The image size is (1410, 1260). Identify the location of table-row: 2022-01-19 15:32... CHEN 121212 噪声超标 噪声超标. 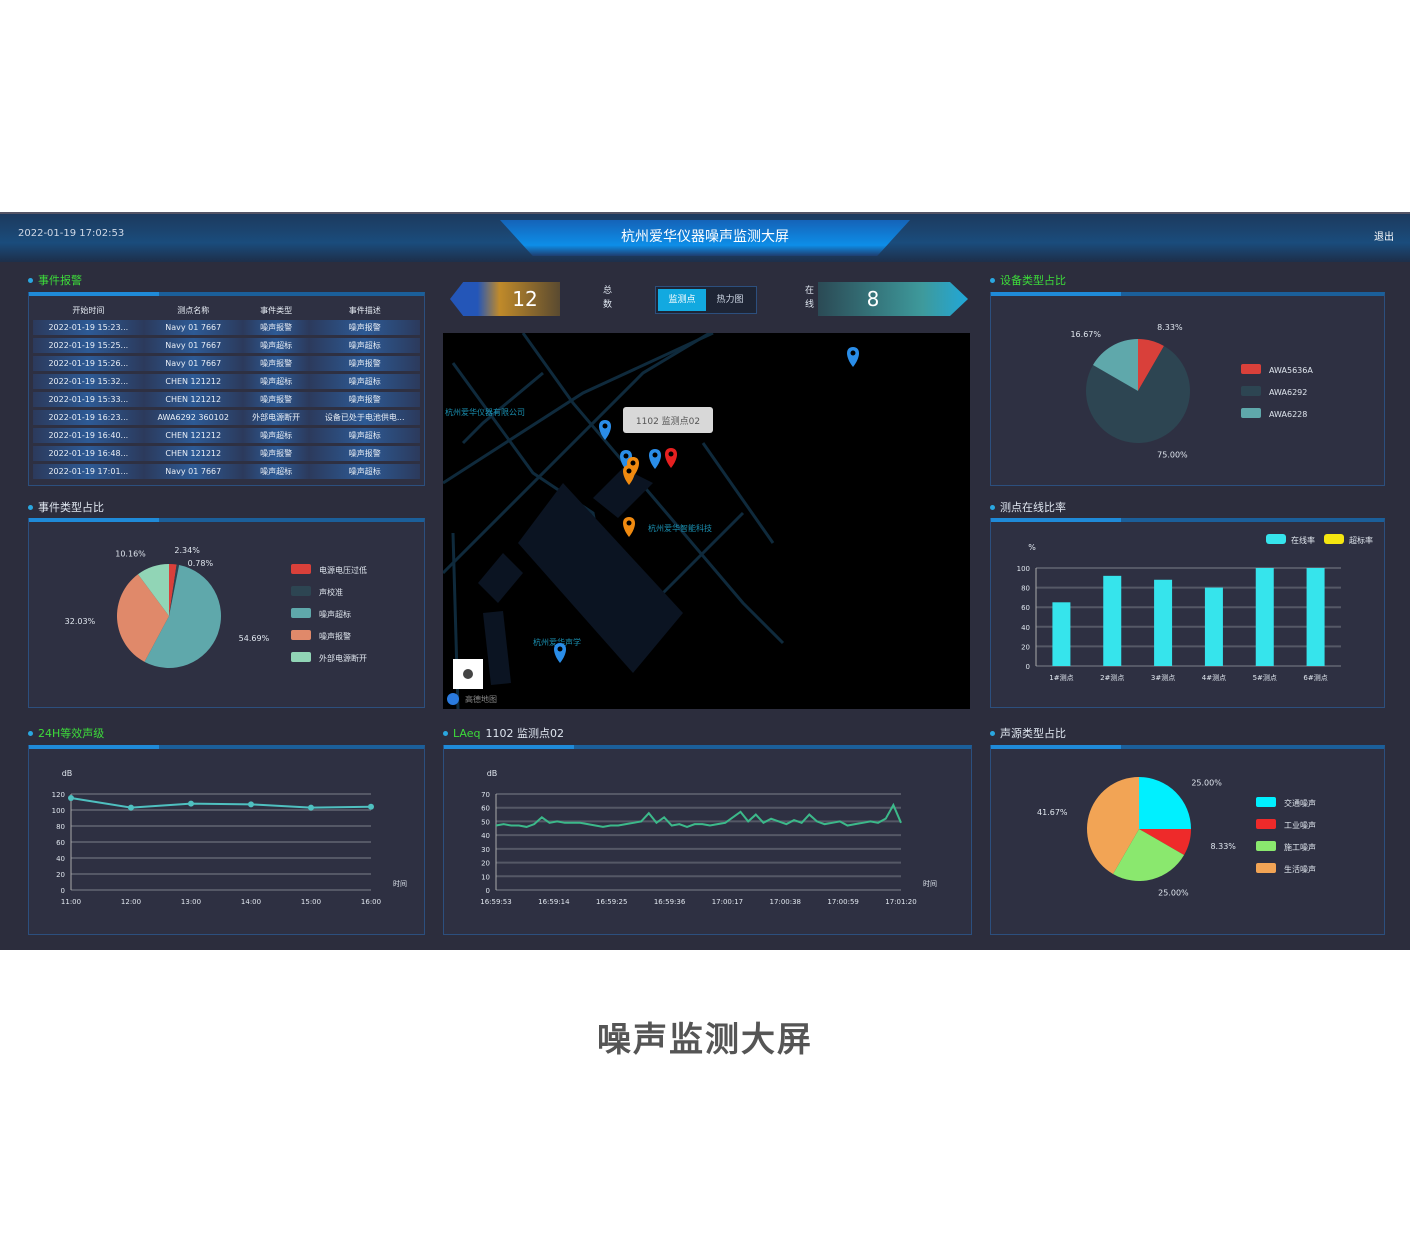
(226, 381).